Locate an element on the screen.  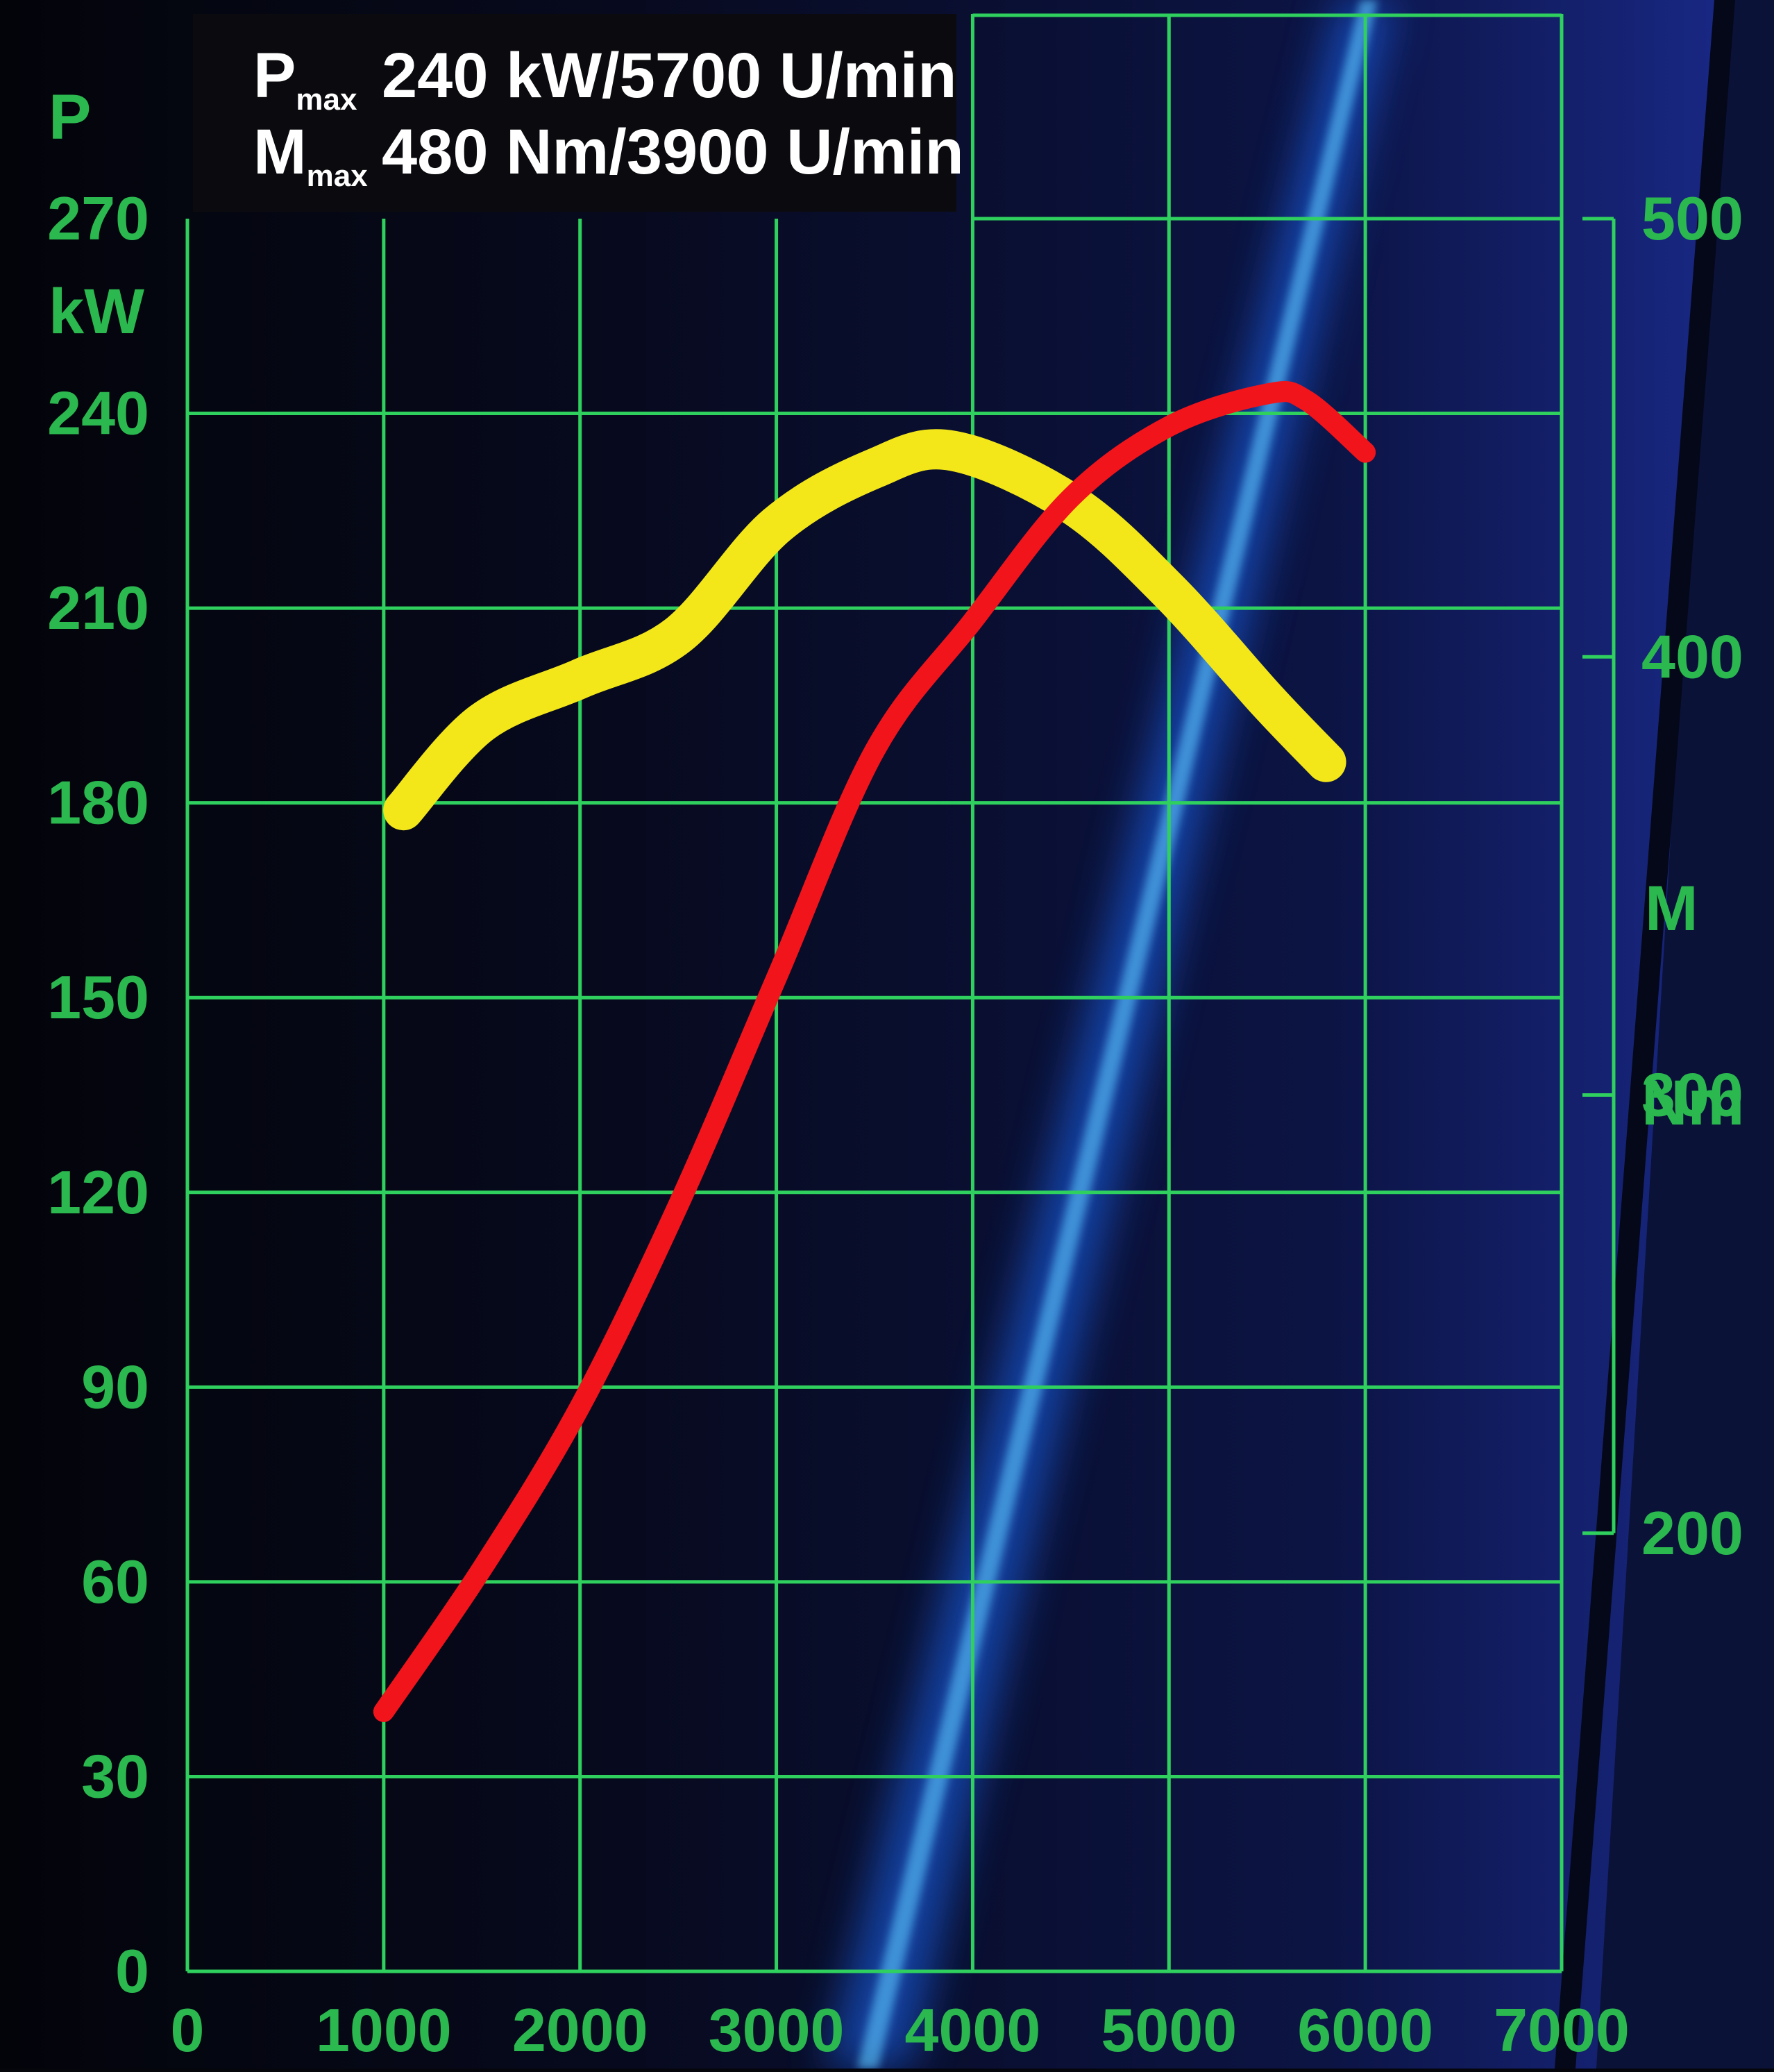
y-left-tick-label: 210 is located at coordinates (98, 607).